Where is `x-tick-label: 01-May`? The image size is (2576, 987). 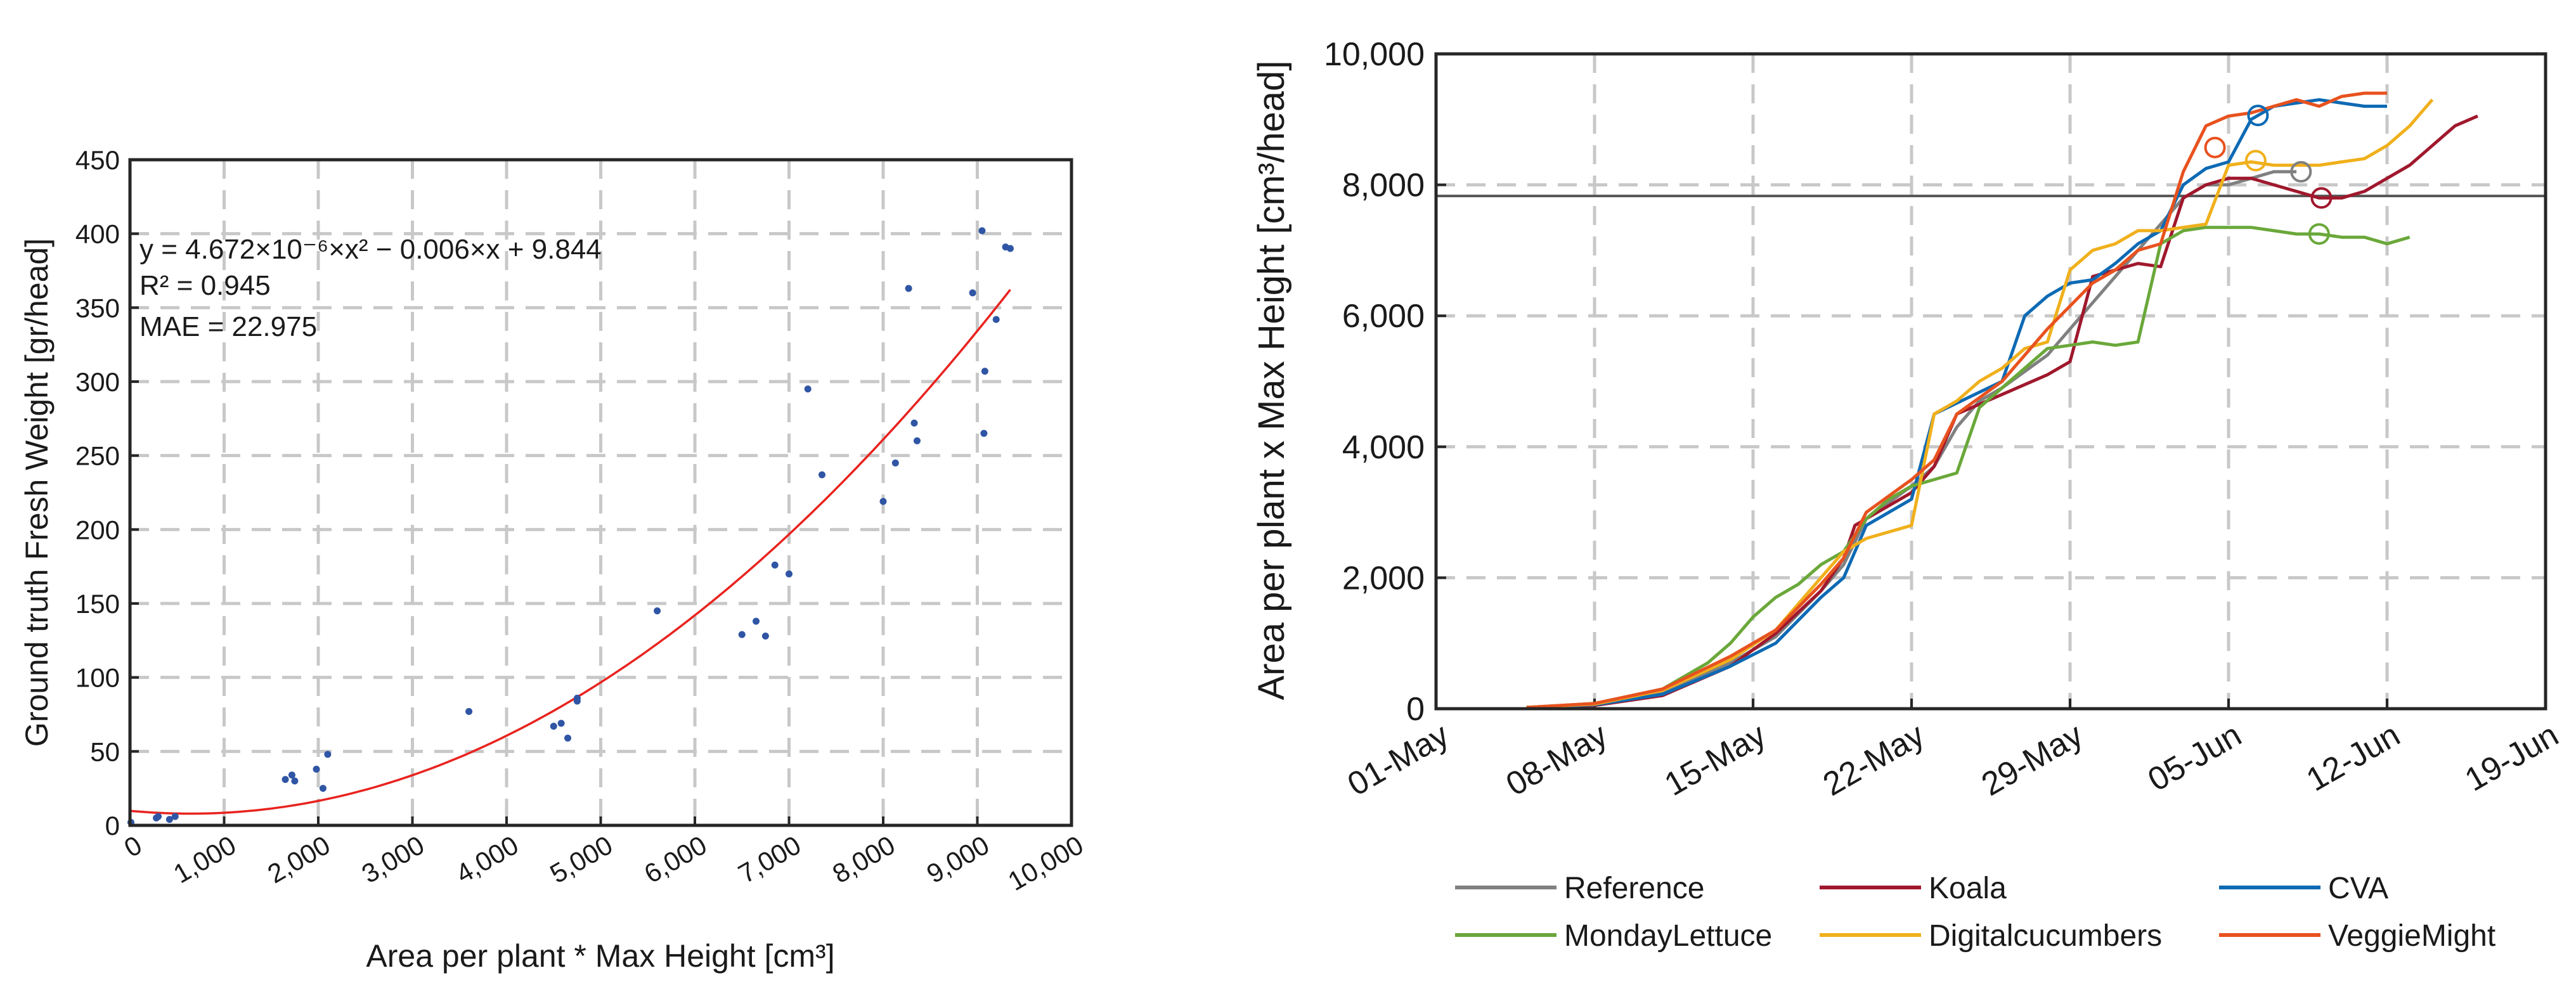
x-tick-label: 01-May is located at coordinates (1398, 759).